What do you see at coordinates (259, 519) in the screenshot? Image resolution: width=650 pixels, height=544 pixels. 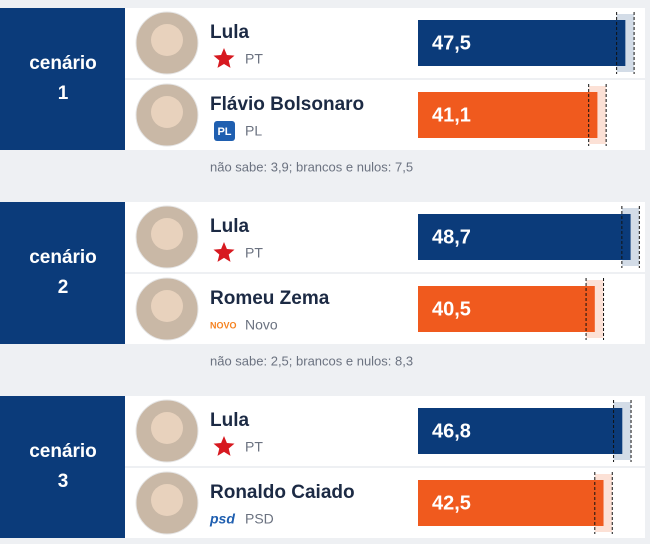 I see `party-name: PSD` at bounding box center [259, 519].